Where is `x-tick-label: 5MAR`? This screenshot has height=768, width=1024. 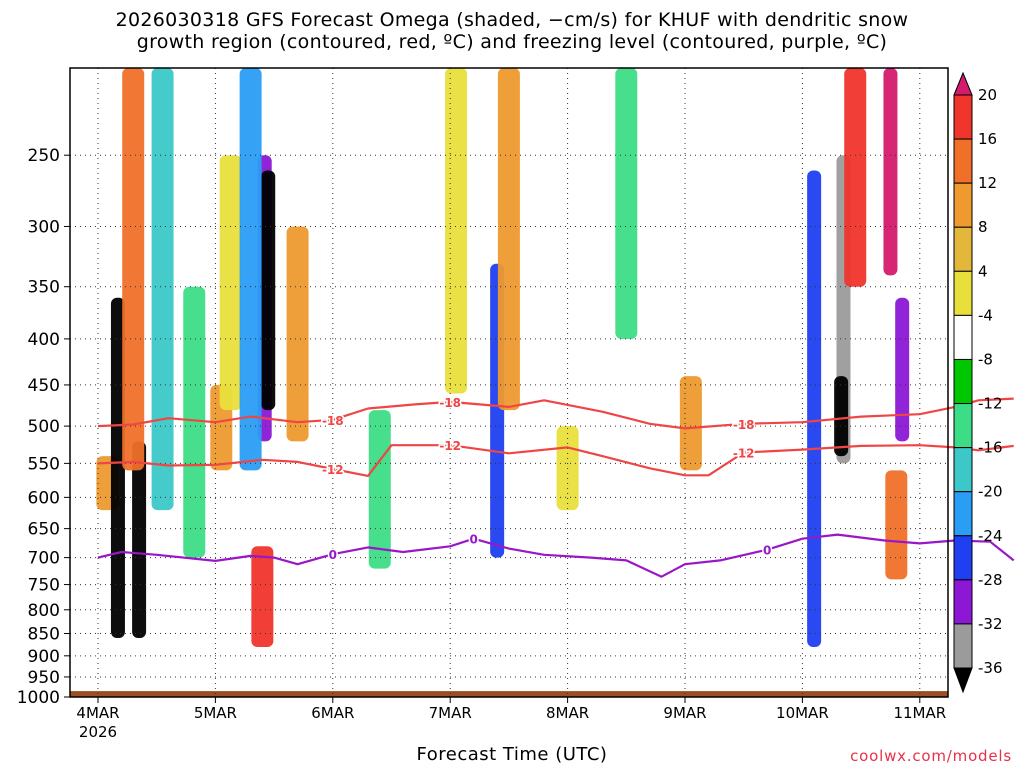 x-tick-label: 5MAR is located at coordinates (215, 713).